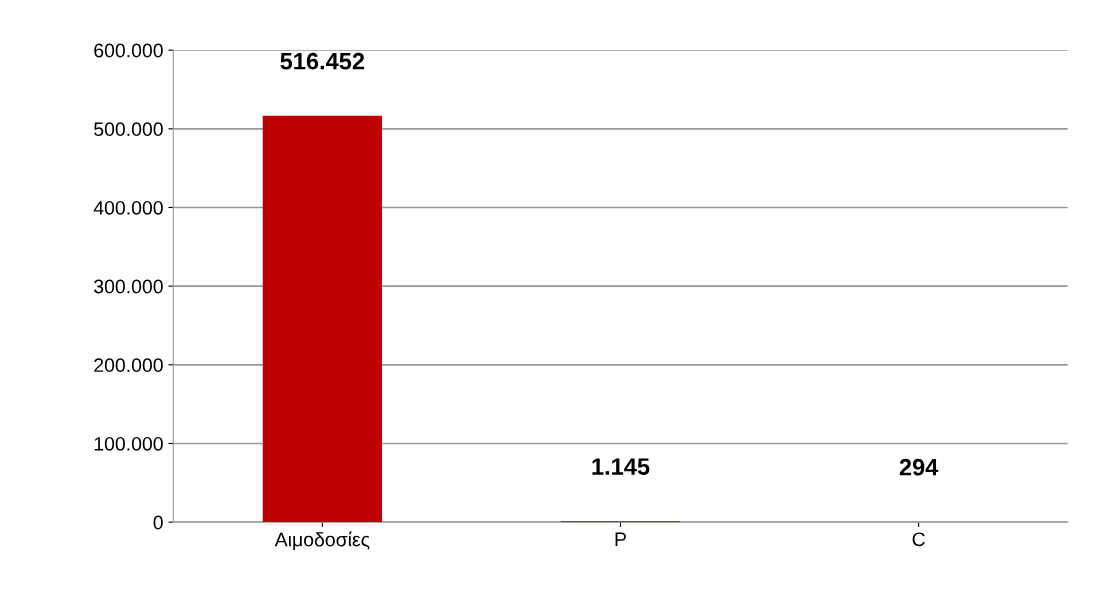  Describe the element at coordinates (322, 540) in the screenshot. I see `x-tick-label: Αιμοδοσίες` at that location.